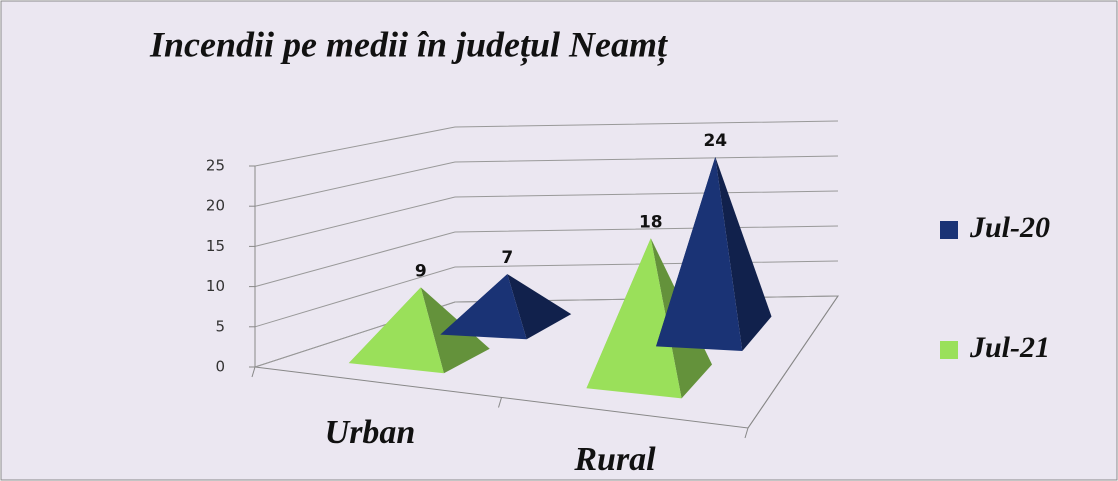  What do you see at coordinates (614, 459) in the screenshot?
I see `x-tick-label: Rural` at bounding box center [614, 459].